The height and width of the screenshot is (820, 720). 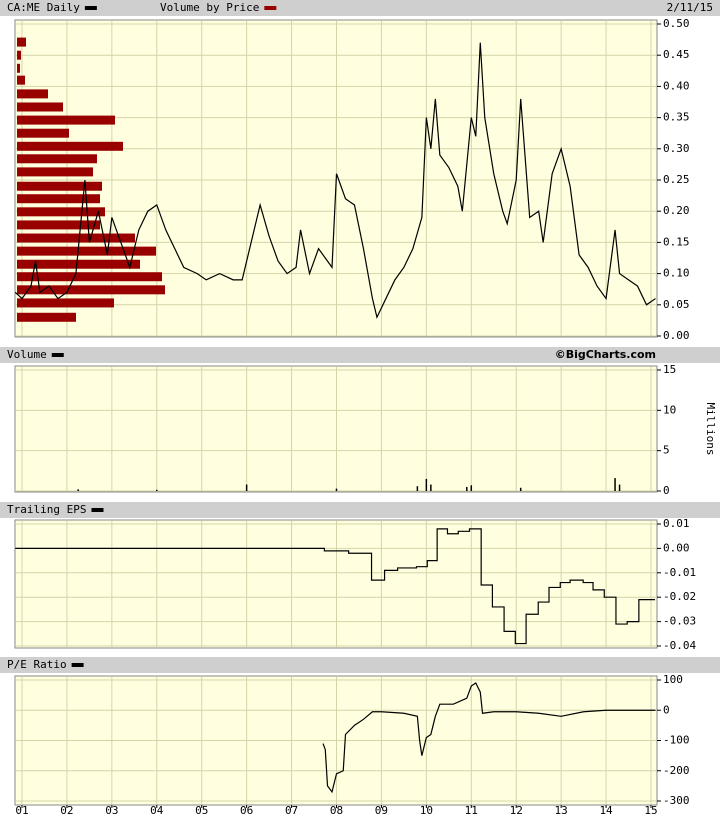 What do you see at coordinates (676, 740) in the screenshot?
I see `y-tick-label: -100` at bounding box center [676, 740].